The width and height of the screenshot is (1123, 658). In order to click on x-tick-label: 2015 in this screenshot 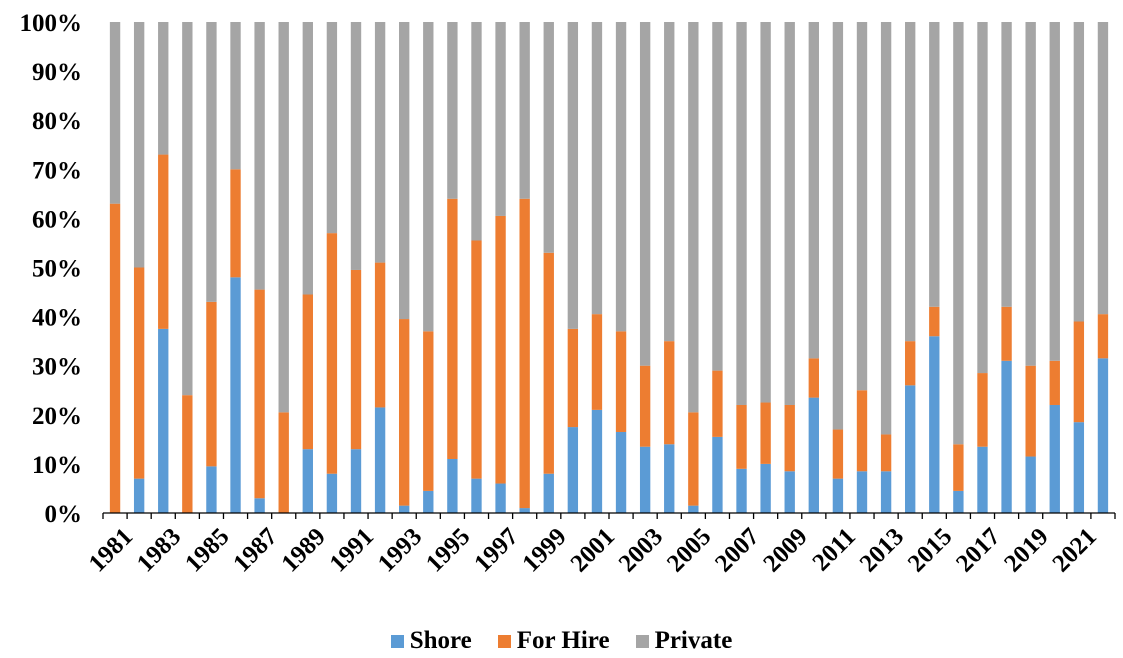, I will do `click(930, 550)`.